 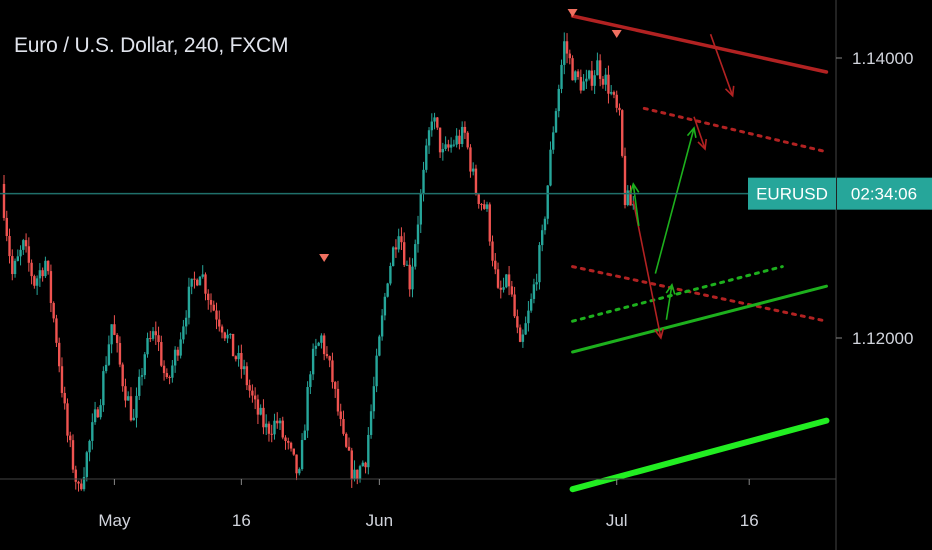 I want to click on countdown-badge-box, so click(x=884, y=193).